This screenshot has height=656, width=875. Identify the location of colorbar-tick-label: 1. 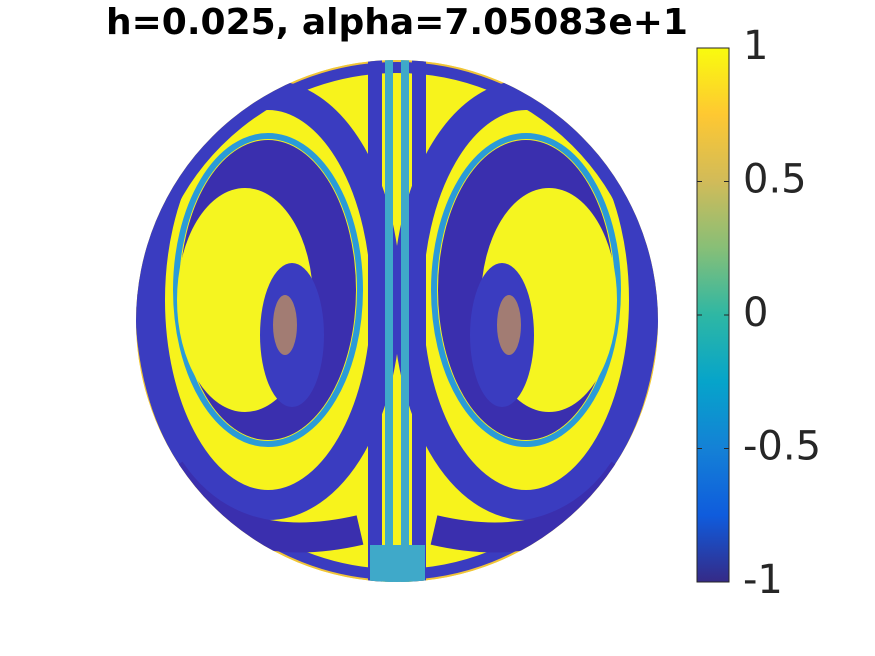
(755, 46).